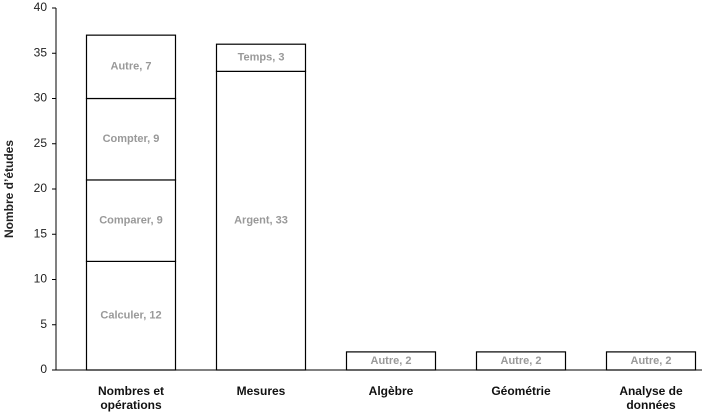 This screenshot has width=710, height=414. I want to click on y-tick-label: 30, so click(41, 98).